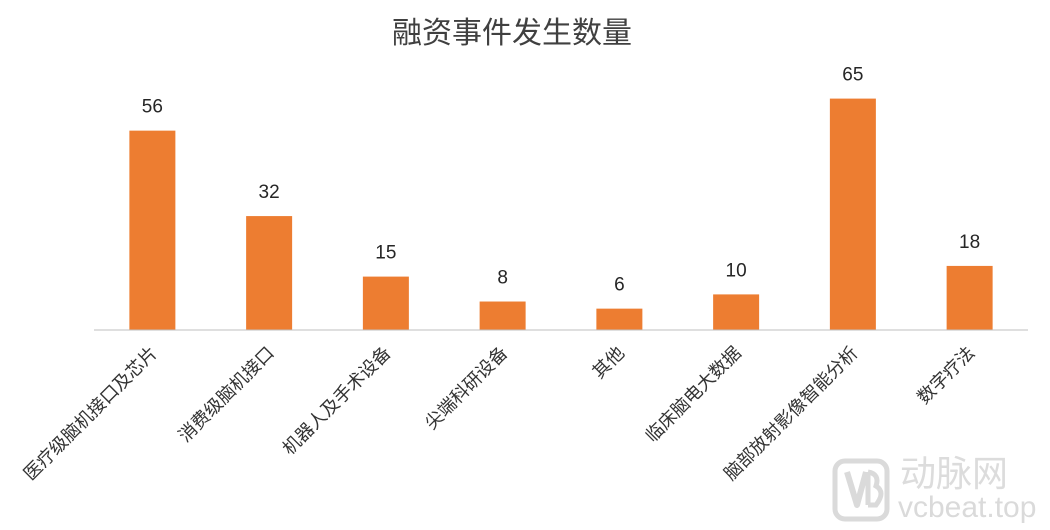  Describe the element at coordinates (967, 507) in the screenshot. I see `watermark-site: vcbeat.top` at that location.